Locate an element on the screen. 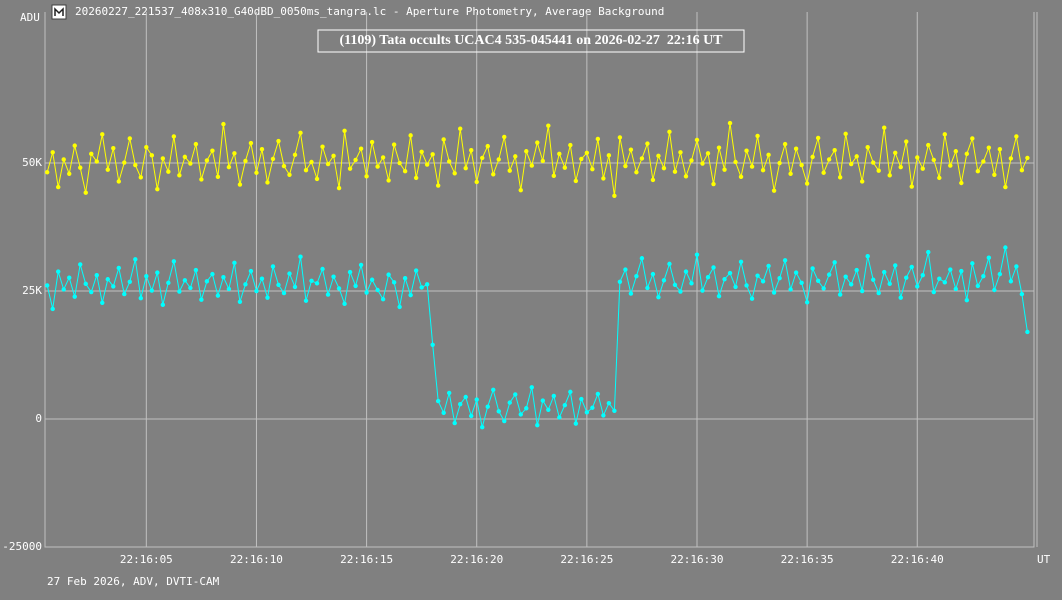  x-tick-label: 22:16:25 is located at coordinates (586, 559).